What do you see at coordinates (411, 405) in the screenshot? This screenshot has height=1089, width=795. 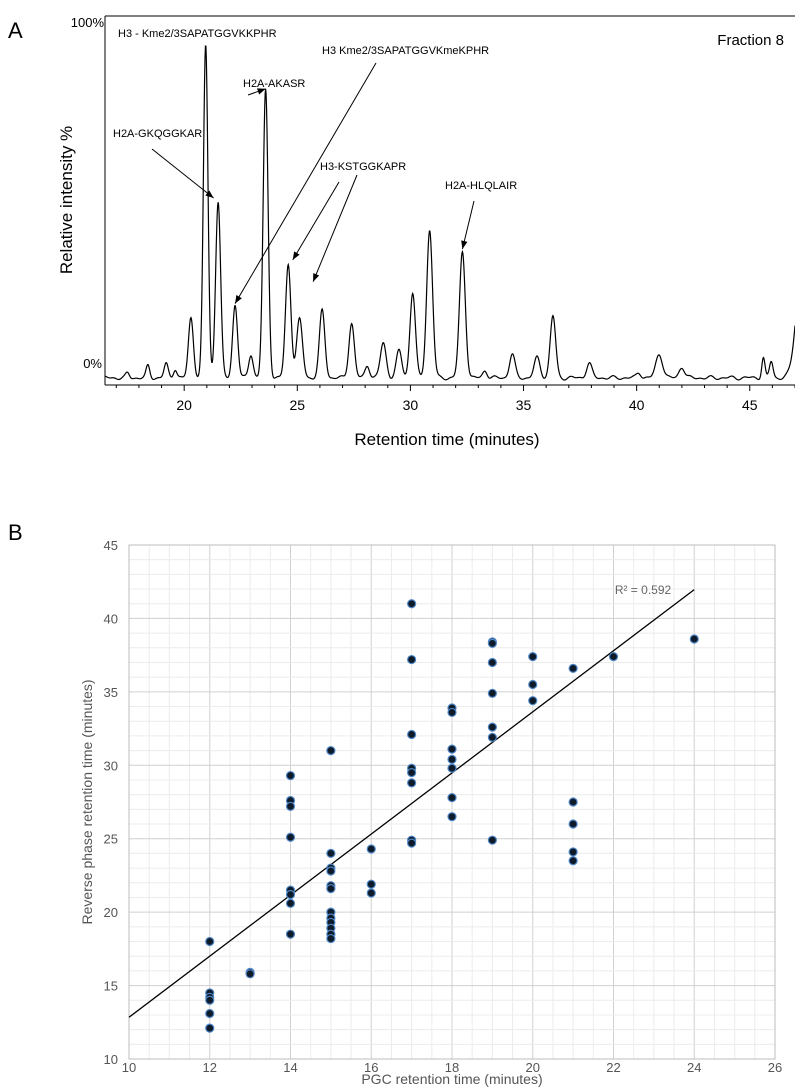 I see `x-tick-label: 30` at bounding box center [411, 405].